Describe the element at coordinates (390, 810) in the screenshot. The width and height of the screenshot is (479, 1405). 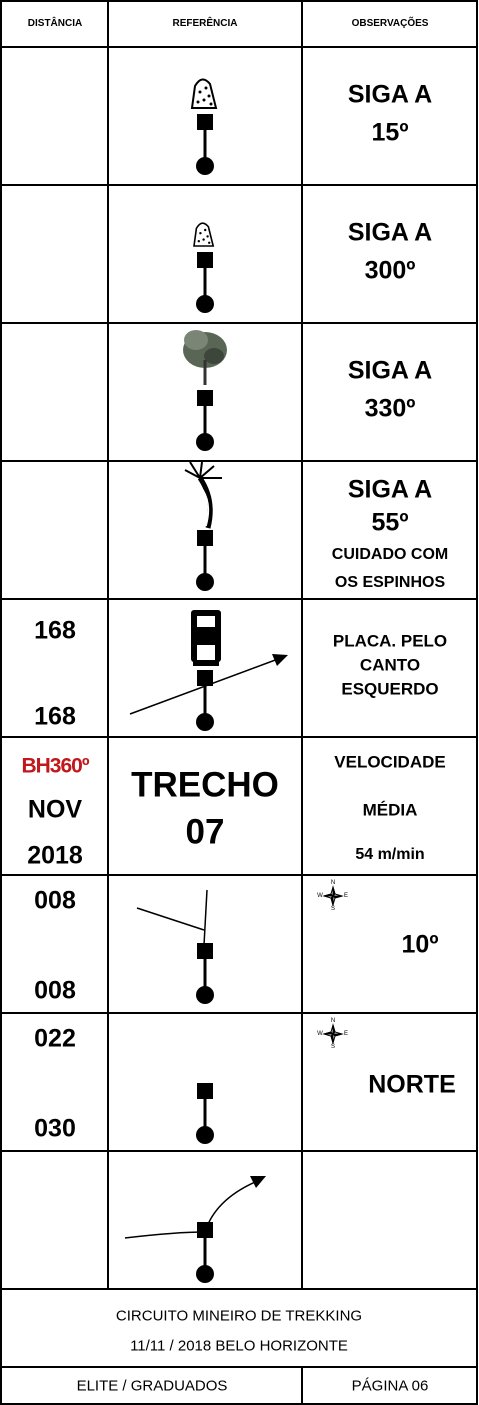
I see `observation: MÉDIA` at that location.